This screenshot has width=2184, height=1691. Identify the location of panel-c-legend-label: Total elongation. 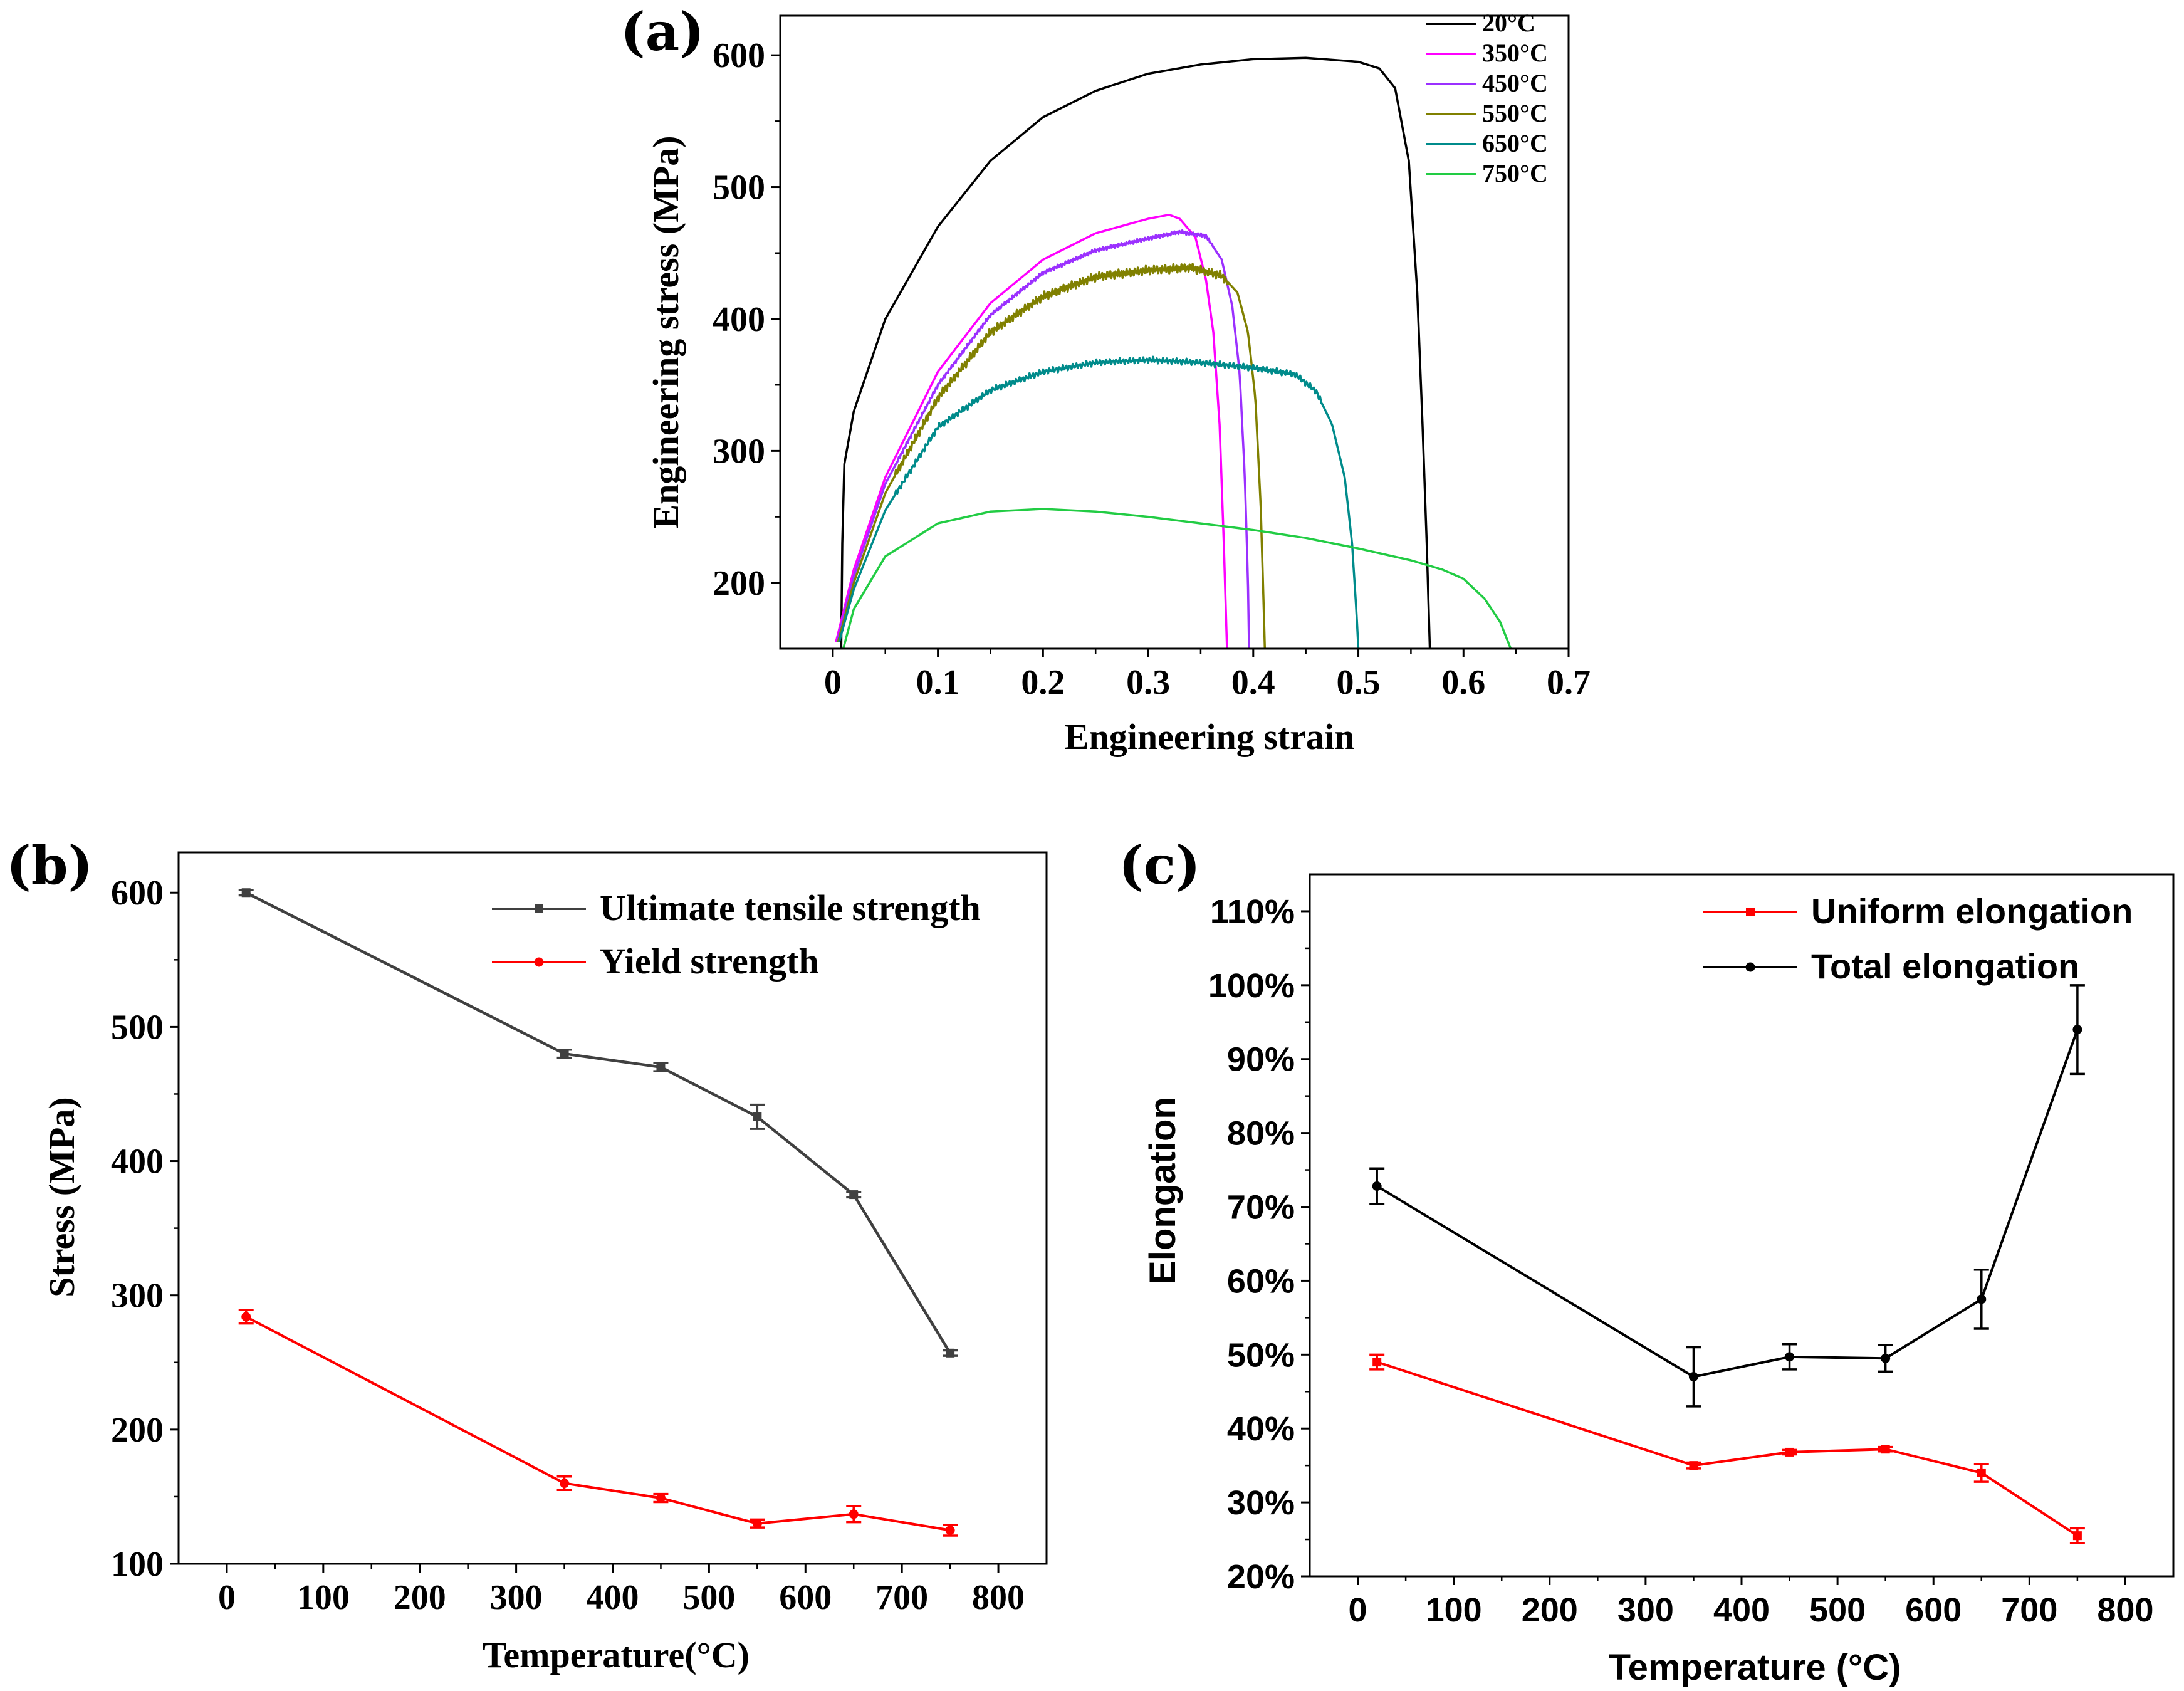
(1945, 966).